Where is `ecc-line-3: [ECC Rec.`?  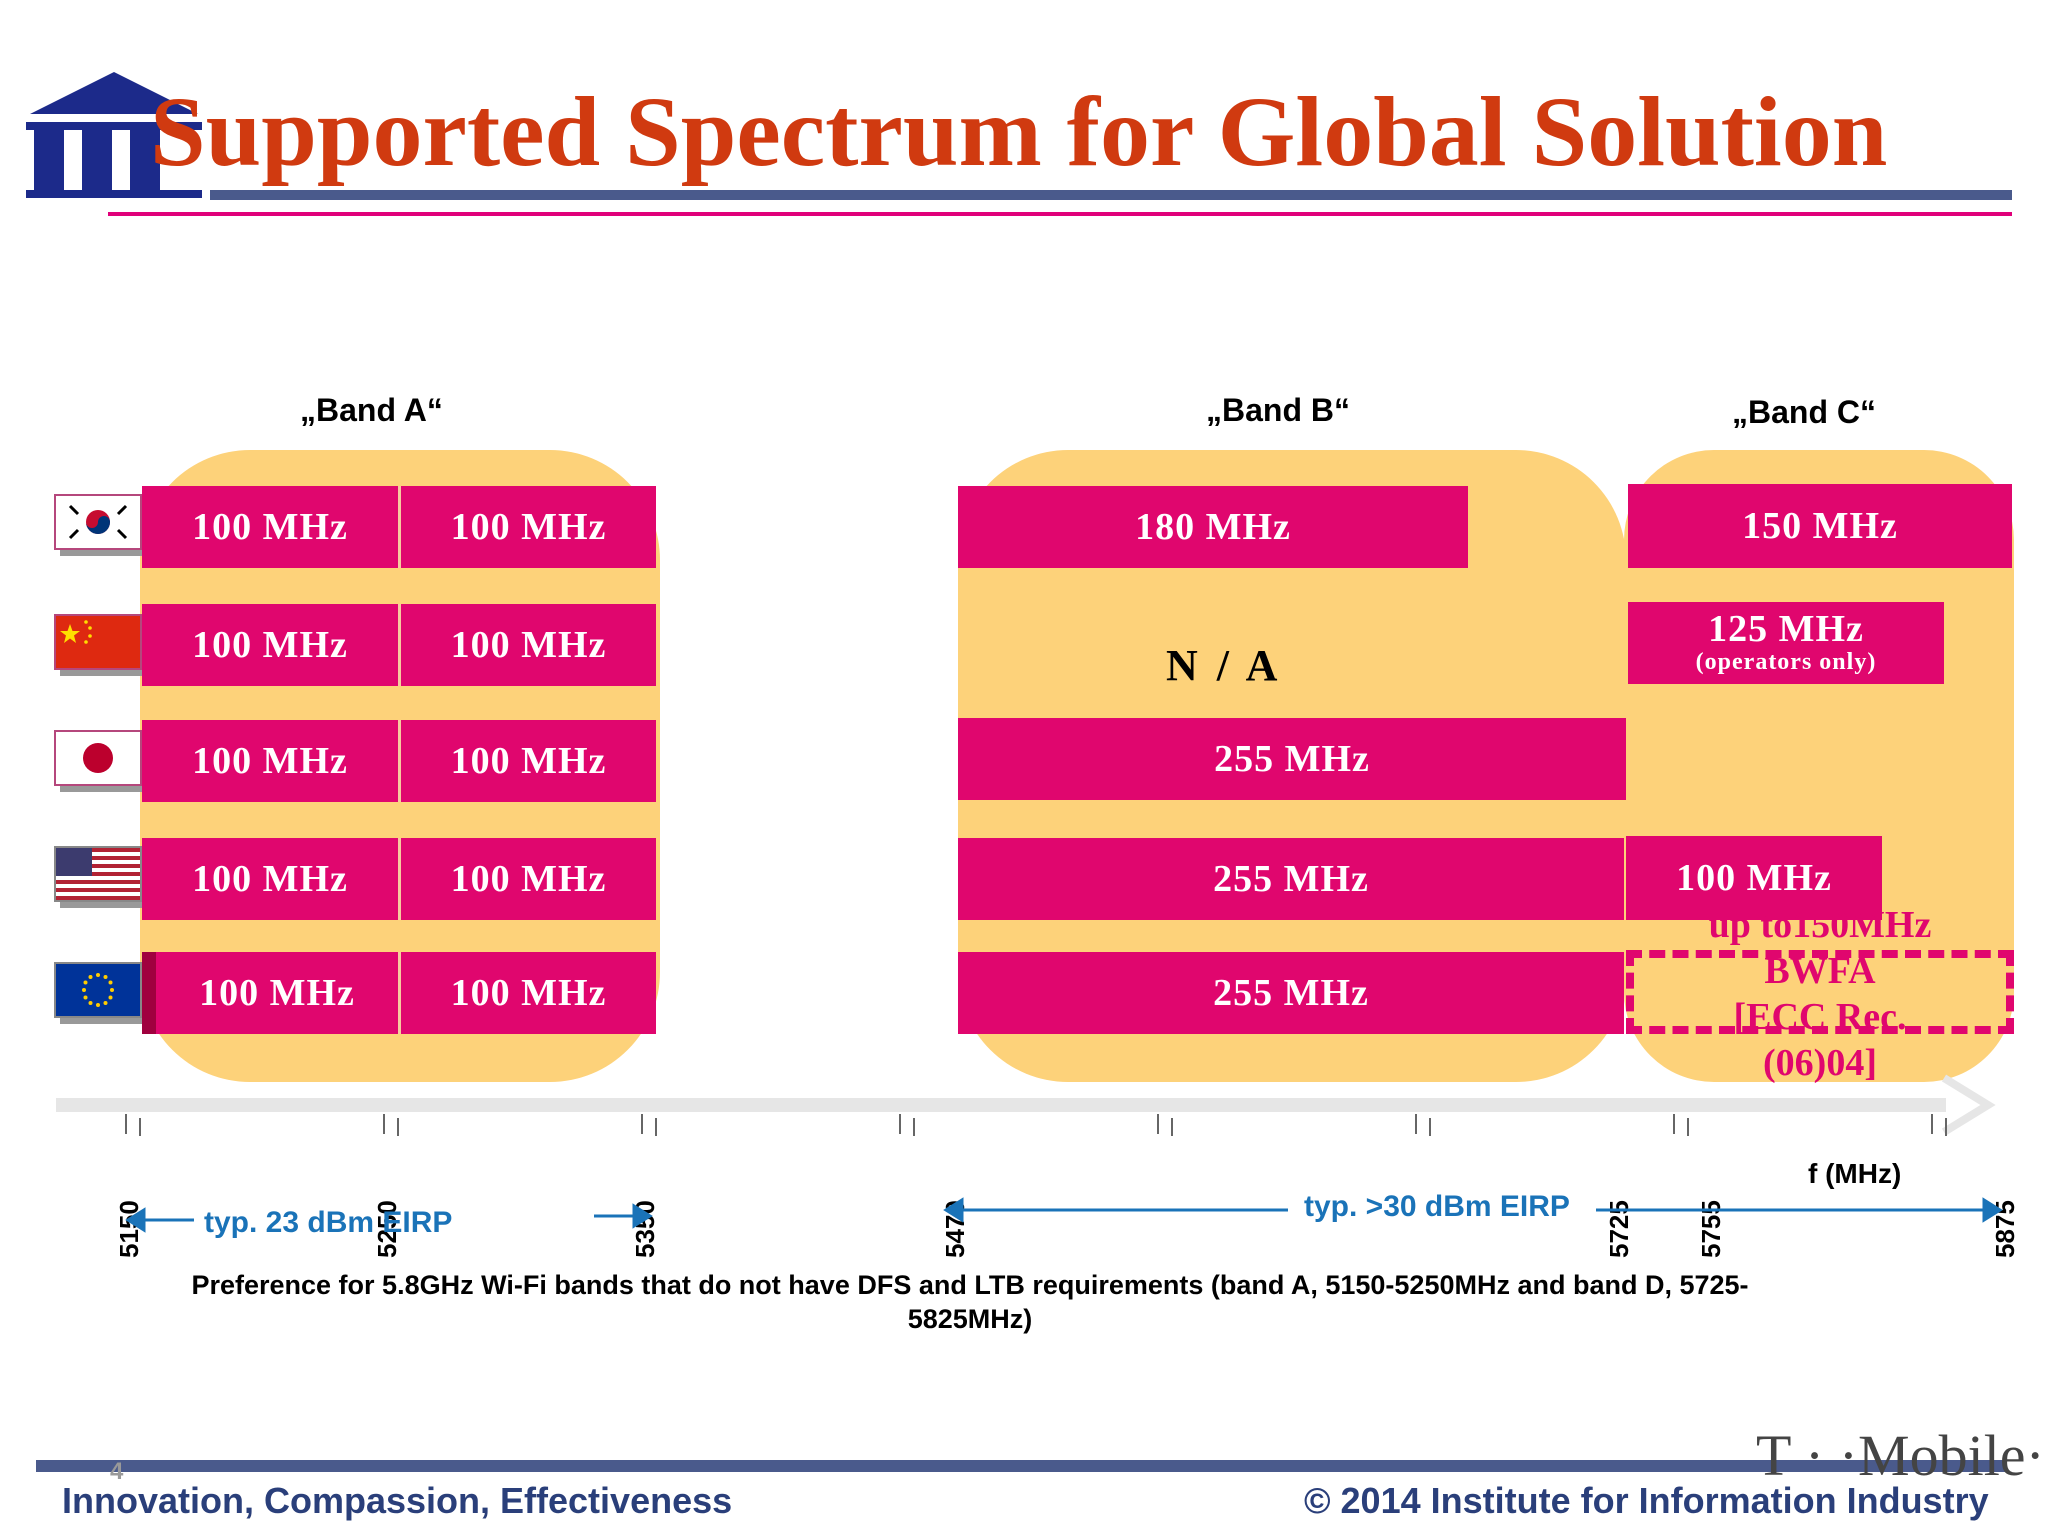
ecc-line-3: [ECC Rec. is located at coordinates (1820, 1017).